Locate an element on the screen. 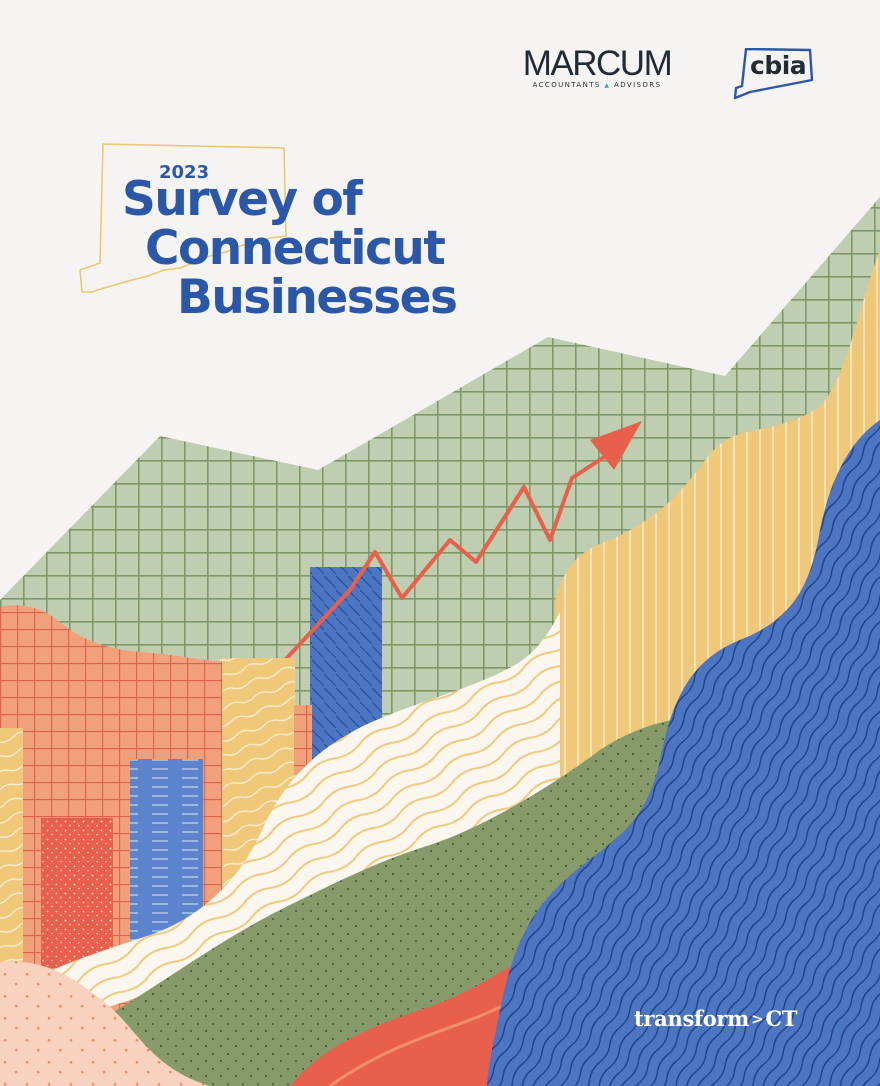 The height and width of the screenshot is (1086, 880). title-line-3: Businesses is located at coordinates (317, 297).